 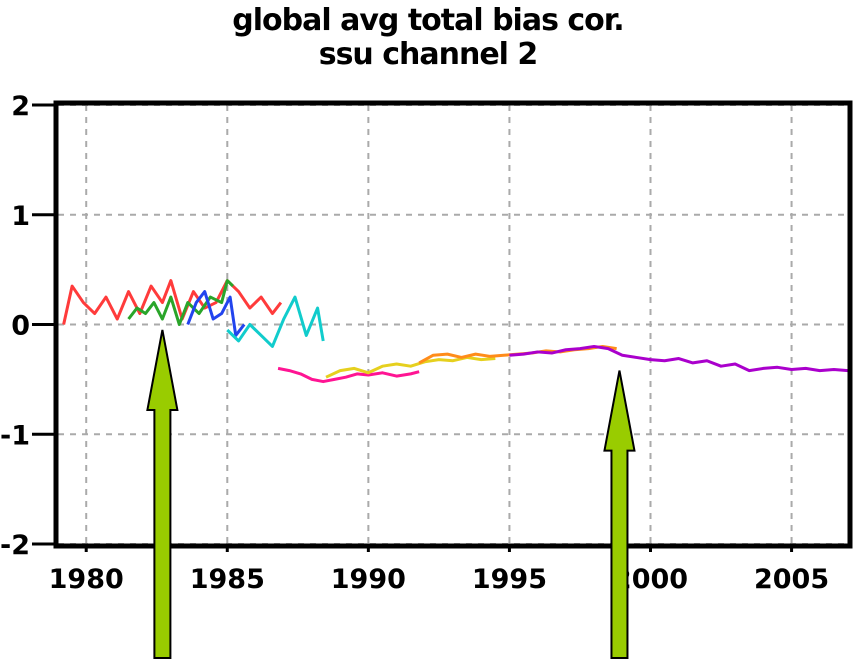 I want to click on y-tick-label: 1, so click(x=20, y=216).